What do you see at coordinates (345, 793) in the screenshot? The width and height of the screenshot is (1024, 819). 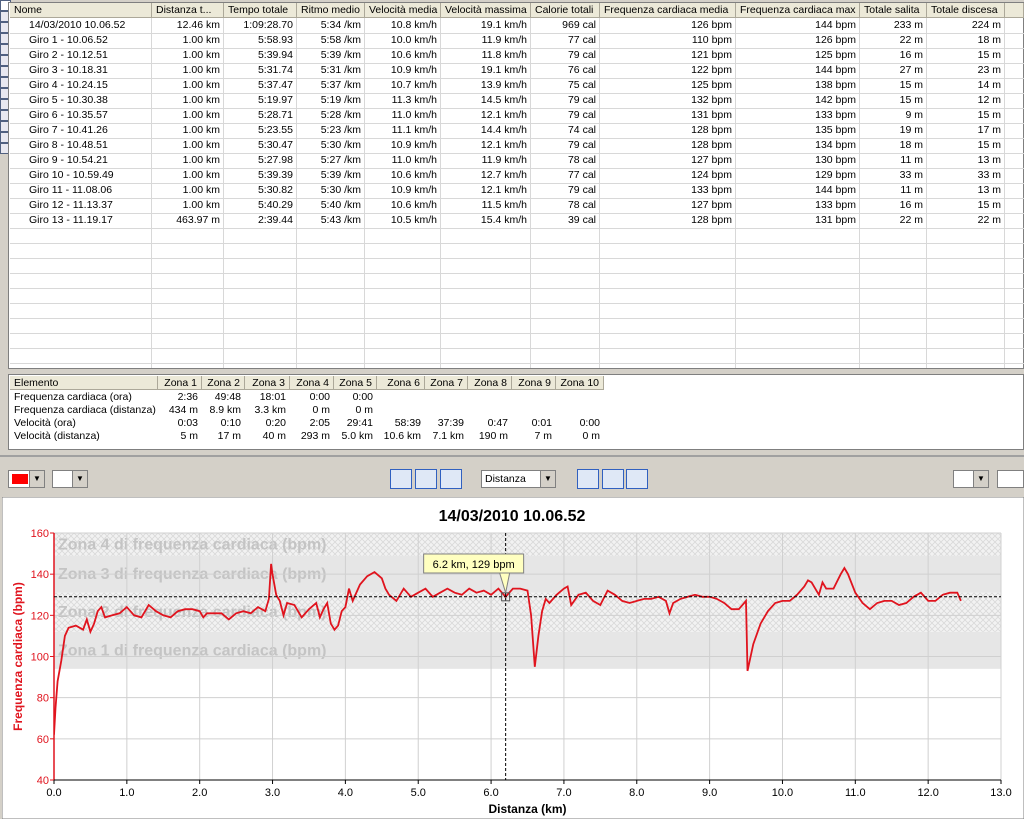 I see `x-tick-label: 4.0` at bounding box center [345, 793].